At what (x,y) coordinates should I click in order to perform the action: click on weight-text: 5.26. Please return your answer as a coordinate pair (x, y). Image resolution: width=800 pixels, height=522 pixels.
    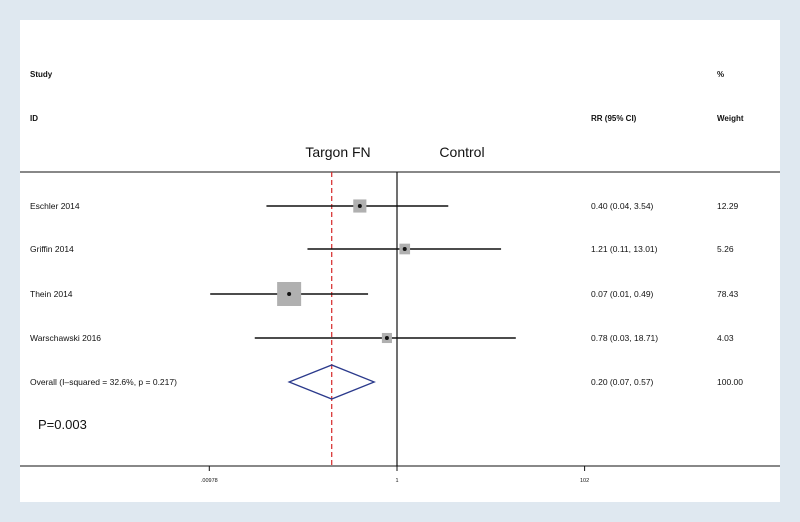
    Looking at the image, I should click on (725, 249).